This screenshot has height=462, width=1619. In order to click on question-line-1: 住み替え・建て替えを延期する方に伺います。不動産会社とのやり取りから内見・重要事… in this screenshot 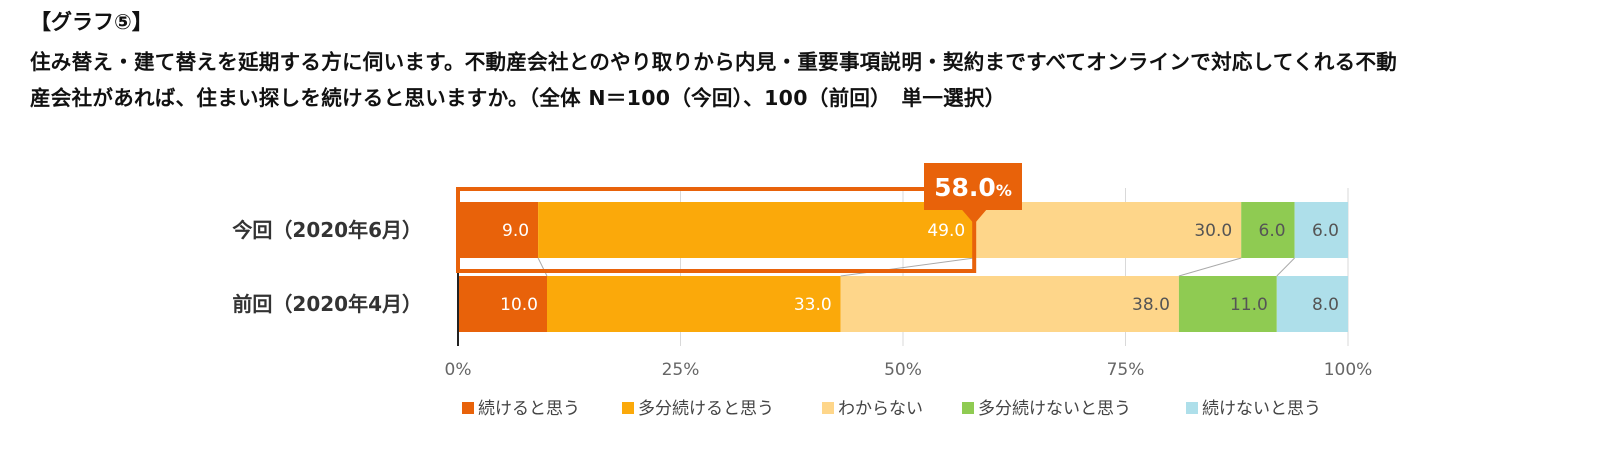, I will do `click(714, 62)`.